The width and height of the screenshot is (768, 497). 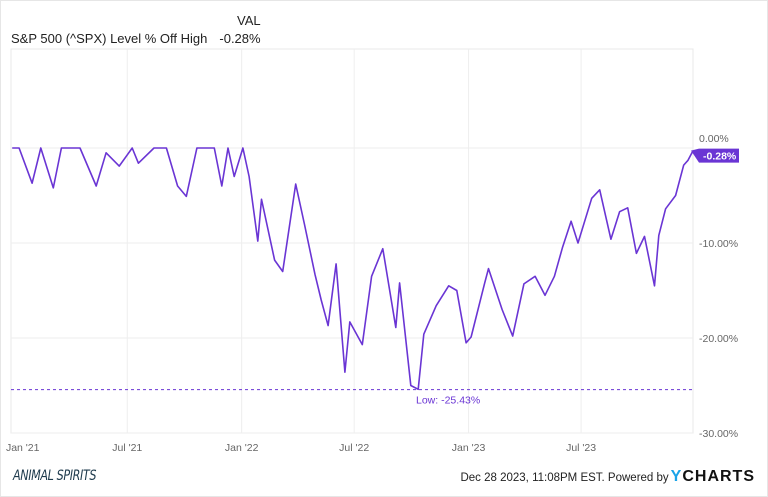 I want to click on ycharts-logo: YCHARTS, so click(x=712, y=476).